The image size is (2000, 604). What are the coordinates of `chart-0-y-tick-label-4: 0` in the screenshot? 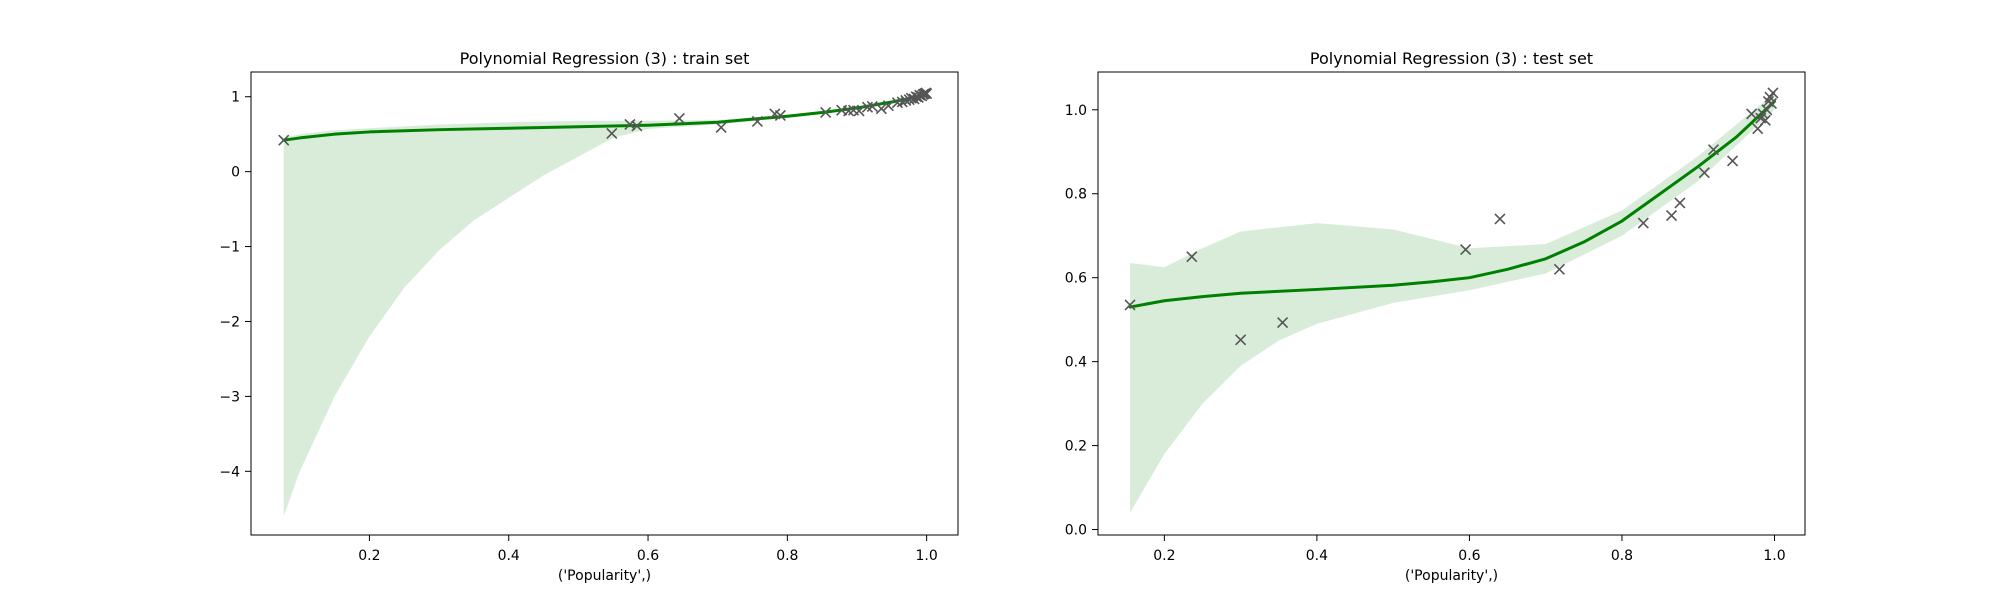 It's located at (235, 173).